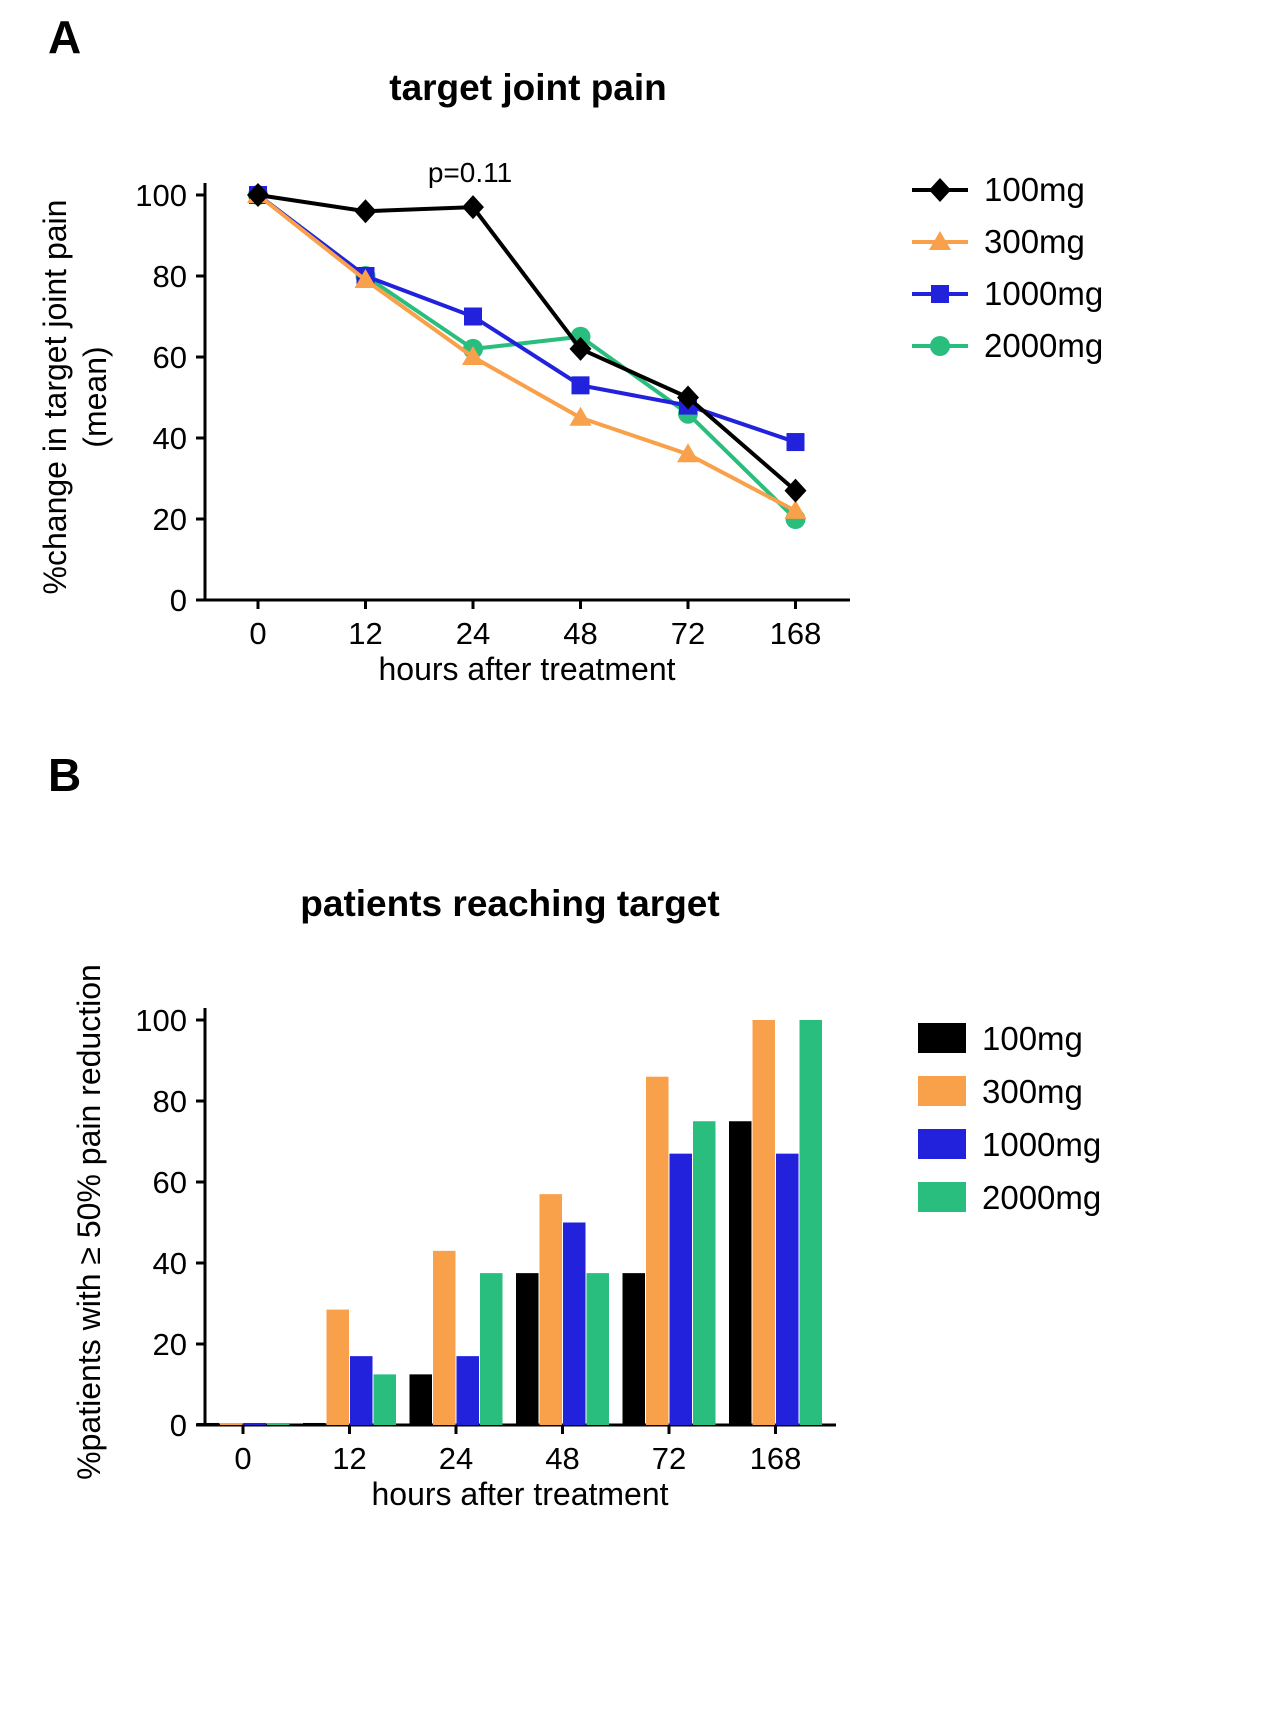 The image size is (1280, 1727). I want to click on bar-24h-2000mg, so click(491, 1349).